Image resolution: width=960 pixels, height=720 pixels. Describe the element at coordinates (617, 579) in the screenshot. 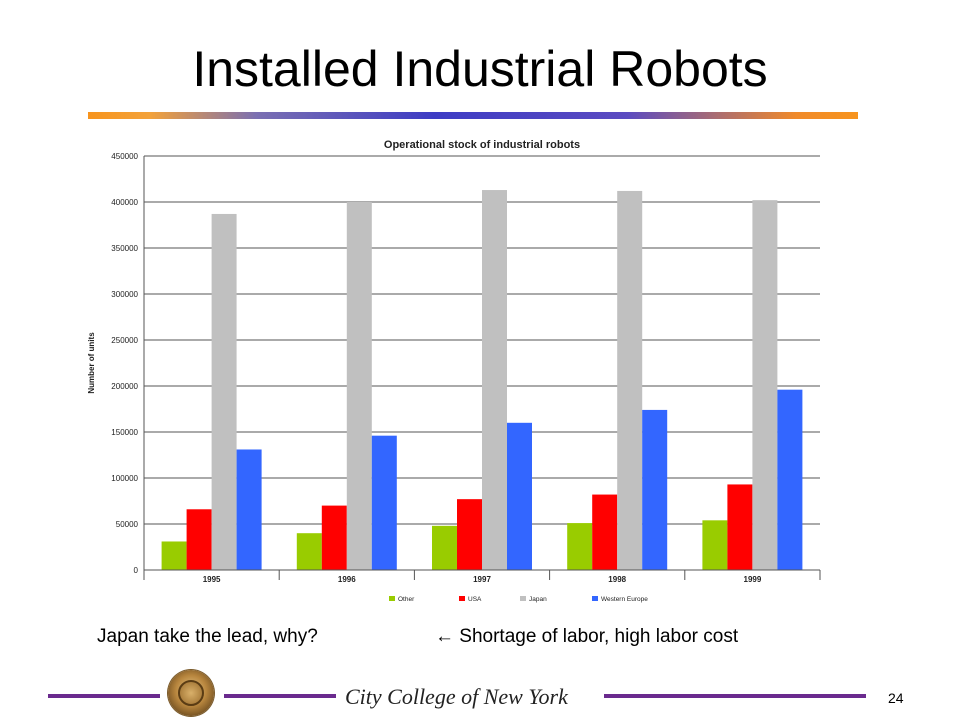

I see `x-tick-label: 1998` at that location.